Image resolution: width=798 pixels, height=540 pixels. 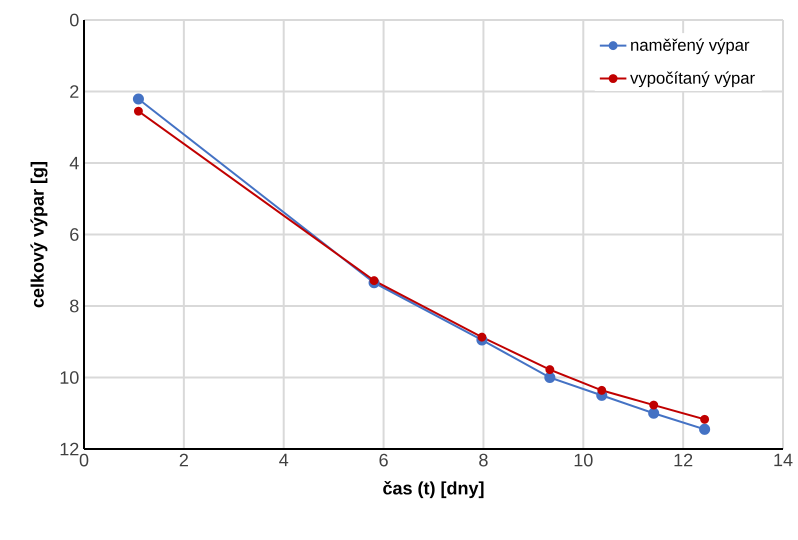 What do you see at coordinates (74, 20) in the screenshot?
I see `y-tick-label: 0` at bounding box center [74, 20].